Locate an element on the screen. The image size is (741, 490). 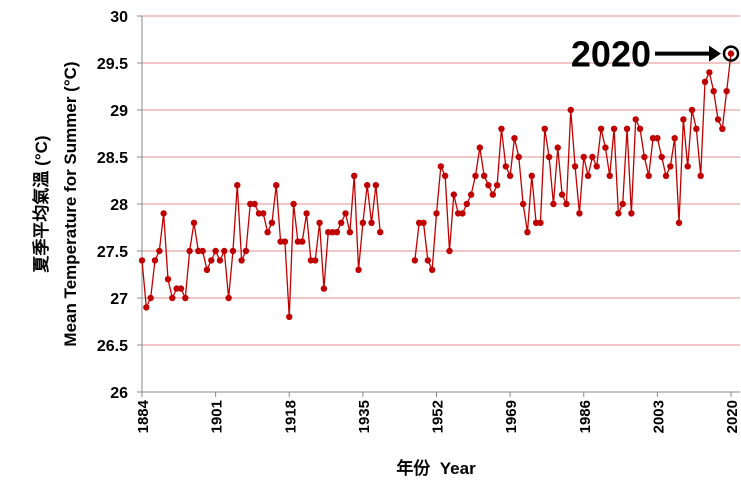
y-tick-label: 28 is located at coordinates (119, 205).